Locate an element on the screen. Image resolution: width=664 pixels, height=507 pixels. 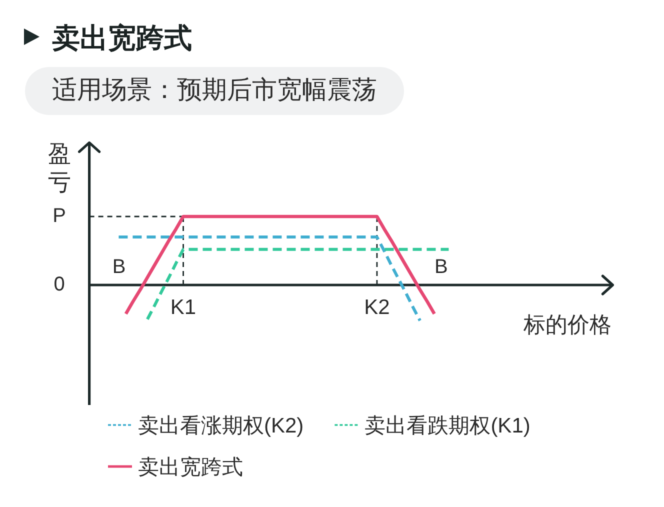
title: 卖出宽跨式 is located at coordinates (122, 38).